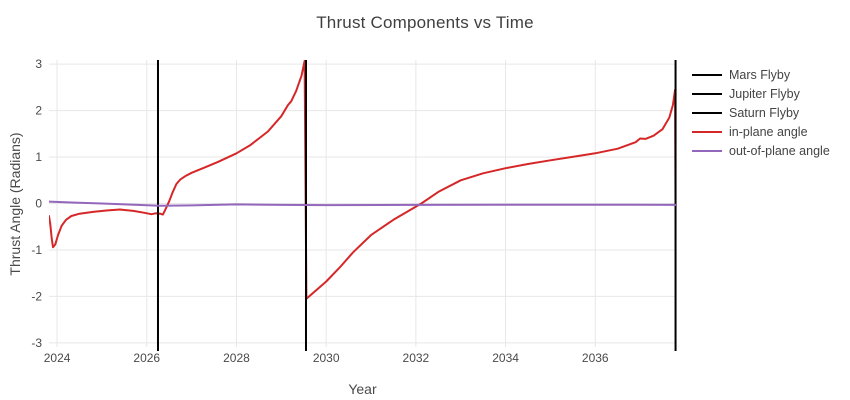 This screenshot has width=850, height=400. I want to click on svg-text: -2, so click(36, 296).